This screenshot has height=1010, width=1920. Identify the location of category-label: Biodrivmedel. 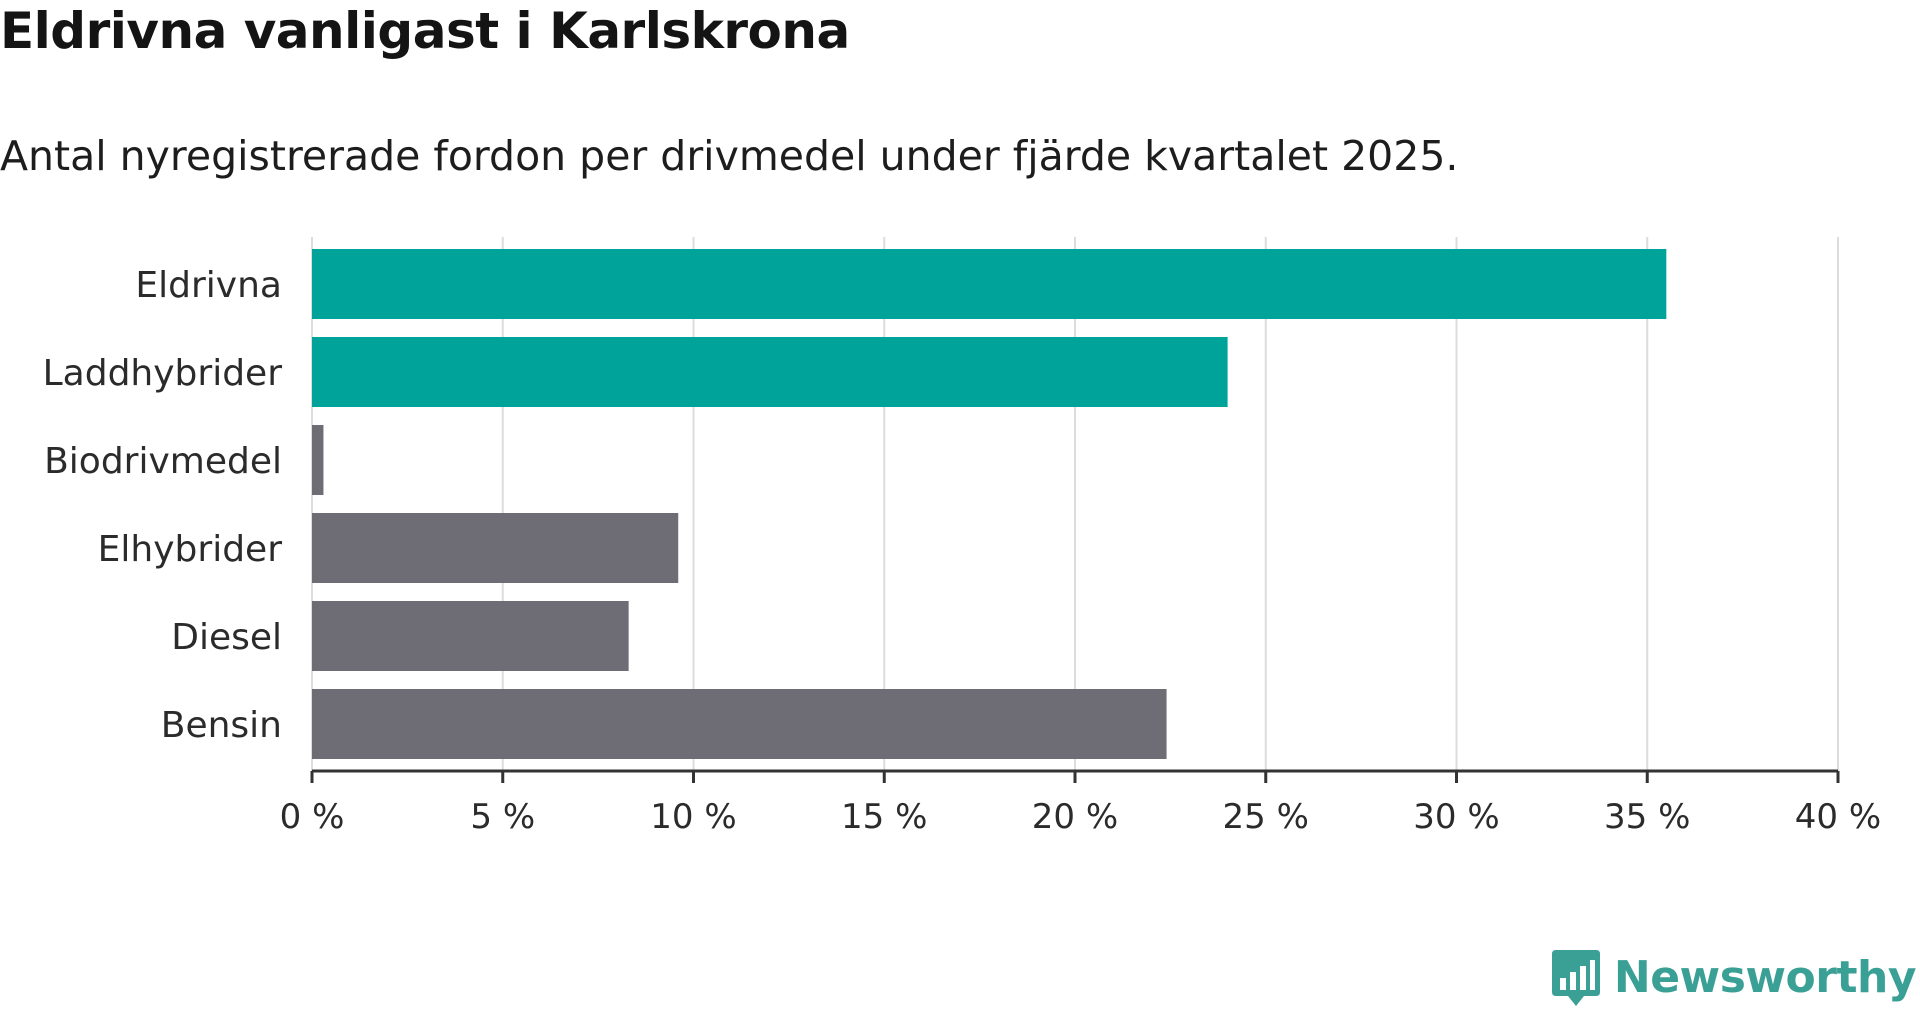
(163, 461).